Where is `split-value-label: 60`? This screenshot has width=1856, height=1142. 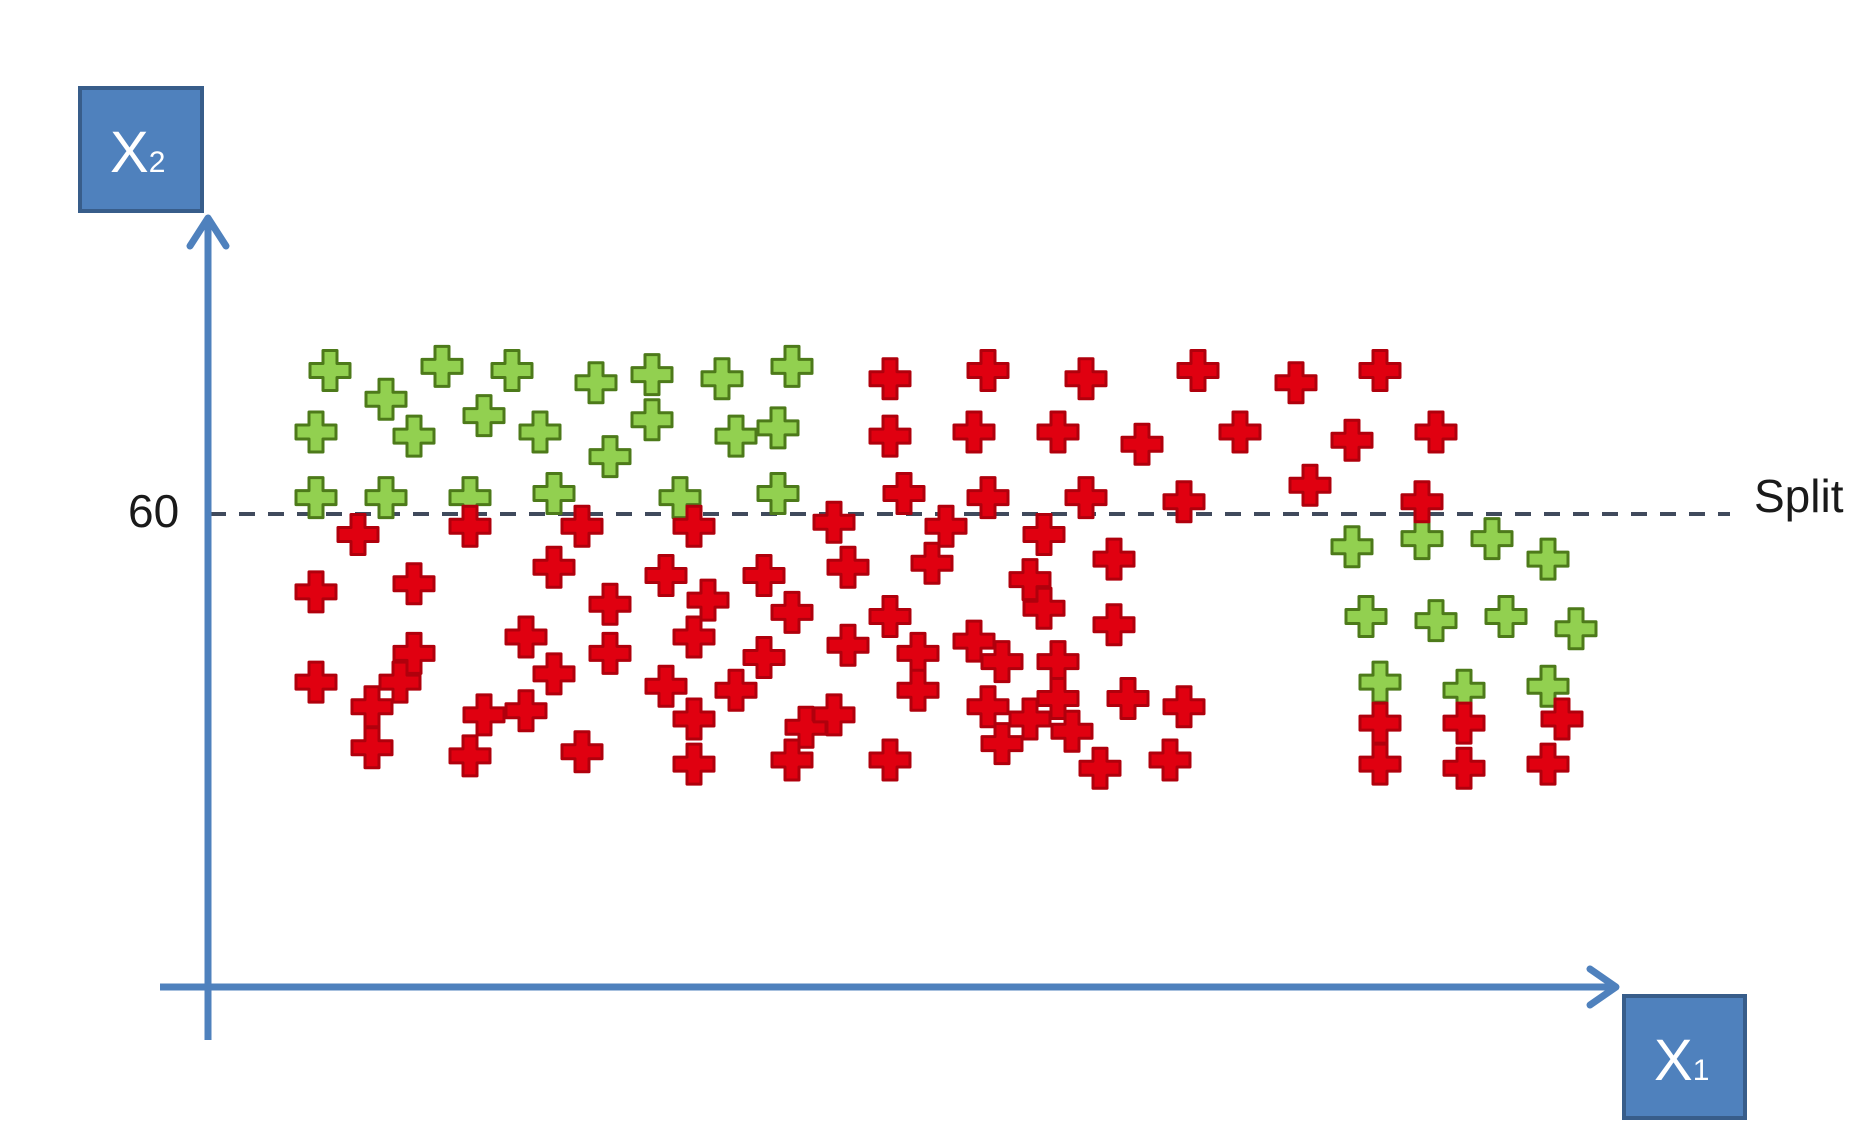 split-value-label: 60 is located at coordinates (153, 511).